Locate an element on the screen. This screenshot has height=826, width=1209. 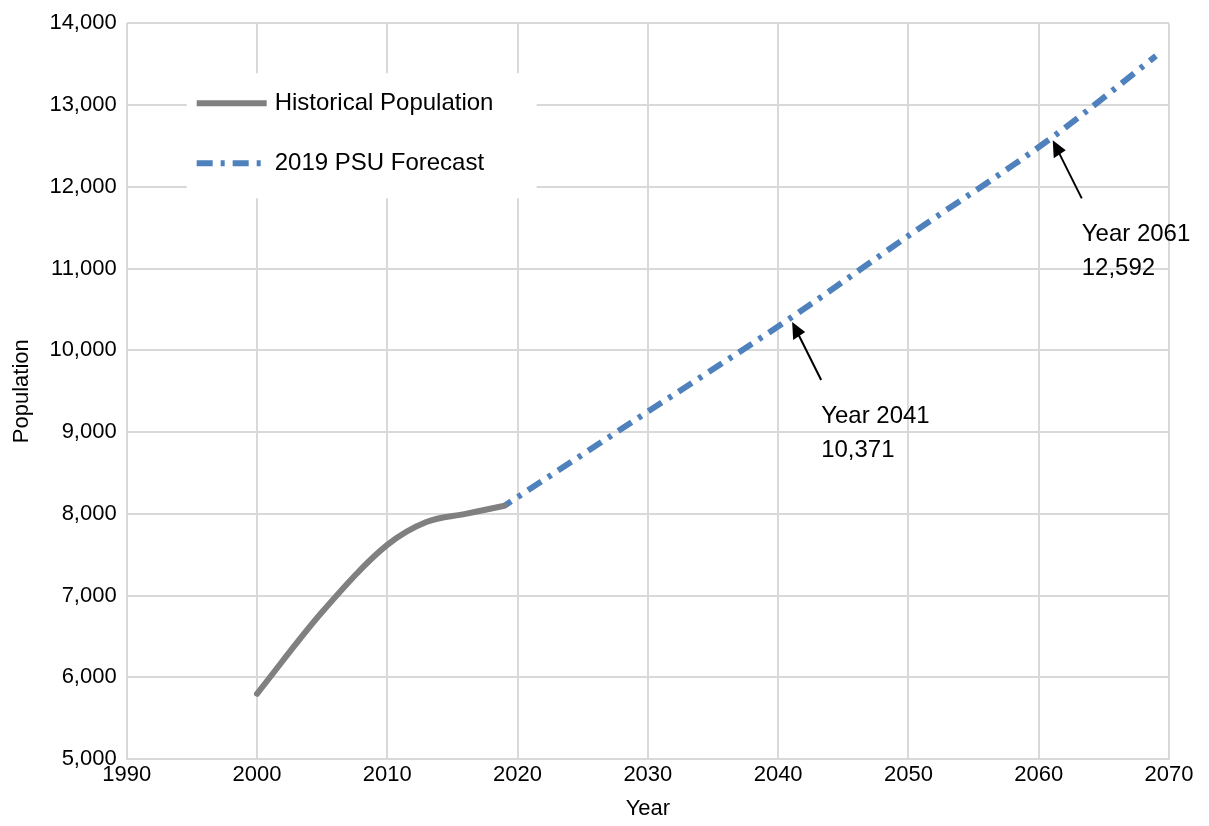
x-tick-label: 2000 is located at coordinates (257, 774).